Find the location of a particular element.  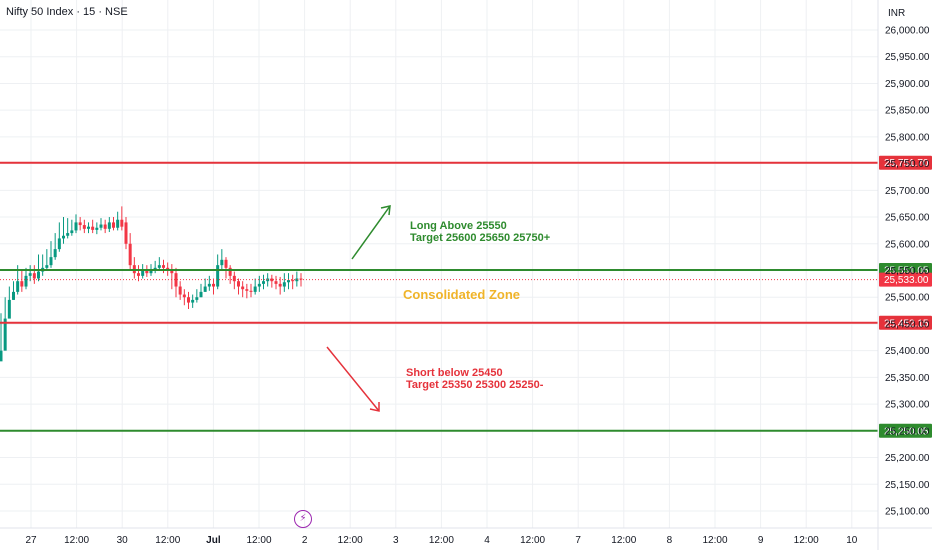

y-tick-label: 25,150.00 is located at coordinates (907, 485).